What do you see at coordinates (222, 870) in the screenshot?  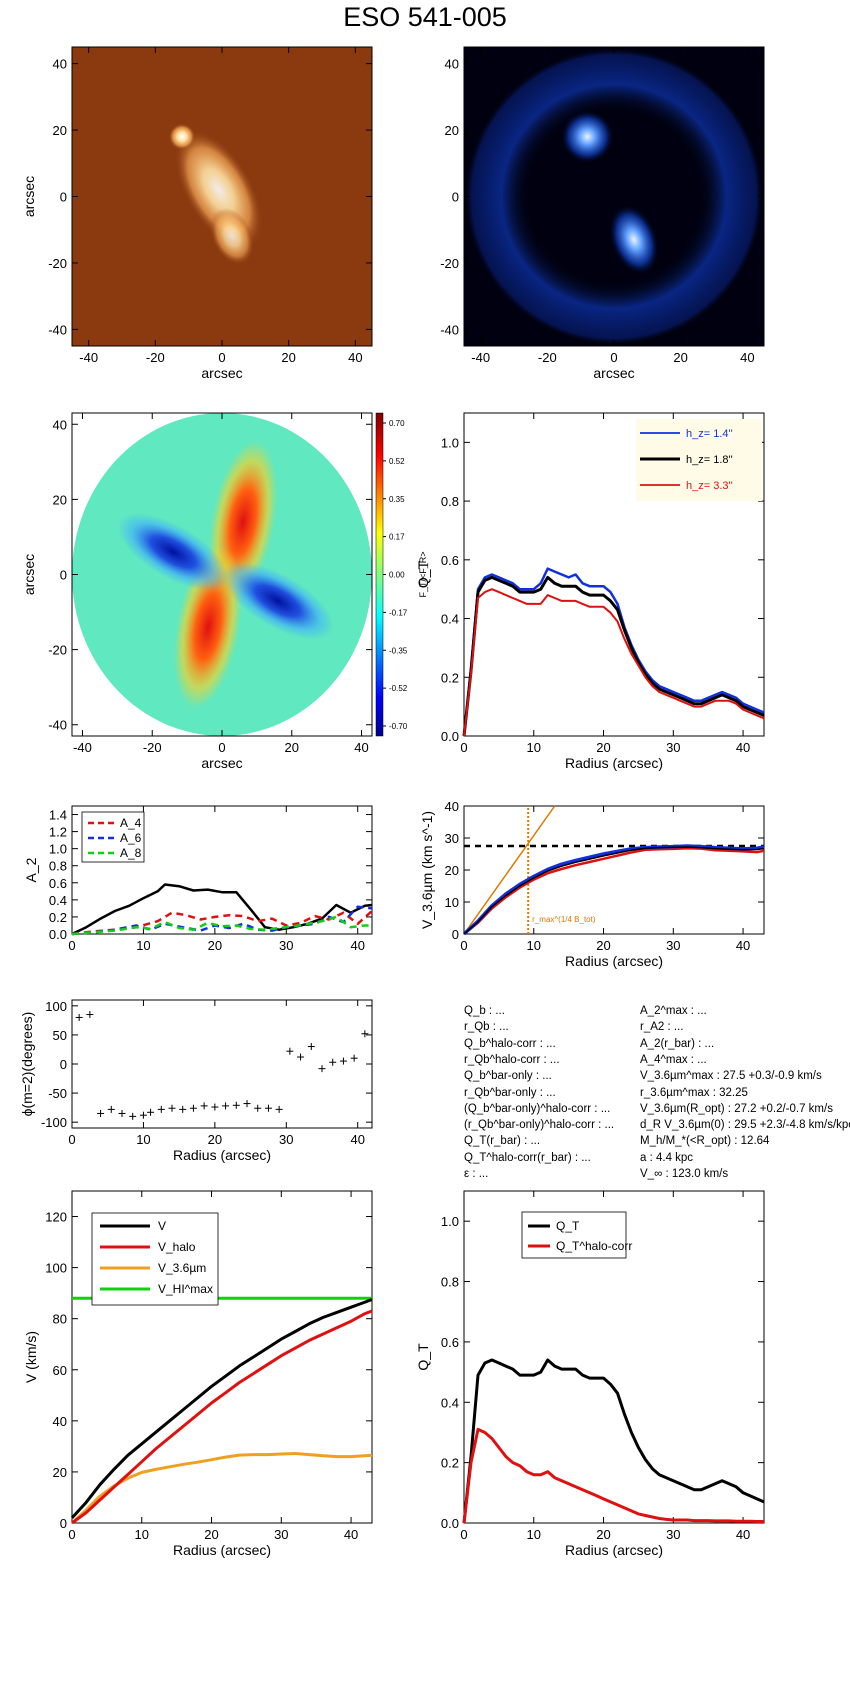 I see `p5-frame` at bounding box center [222, 870].